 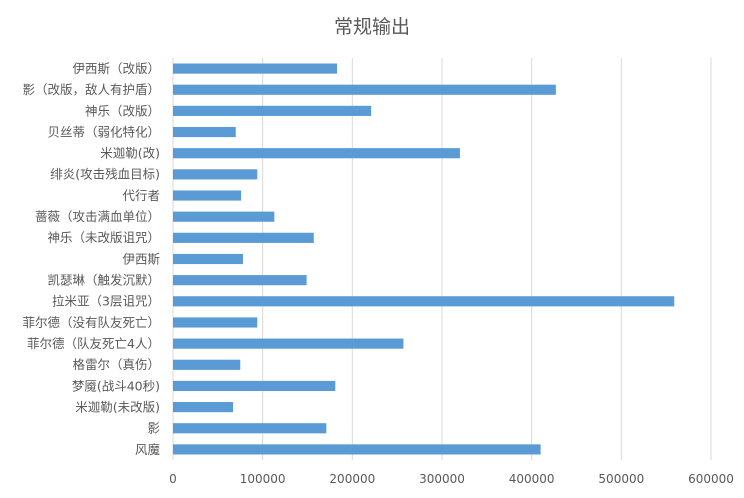 I want to click on category-label: 绯炎(攻击残血目标), so click(x=105, y=174).